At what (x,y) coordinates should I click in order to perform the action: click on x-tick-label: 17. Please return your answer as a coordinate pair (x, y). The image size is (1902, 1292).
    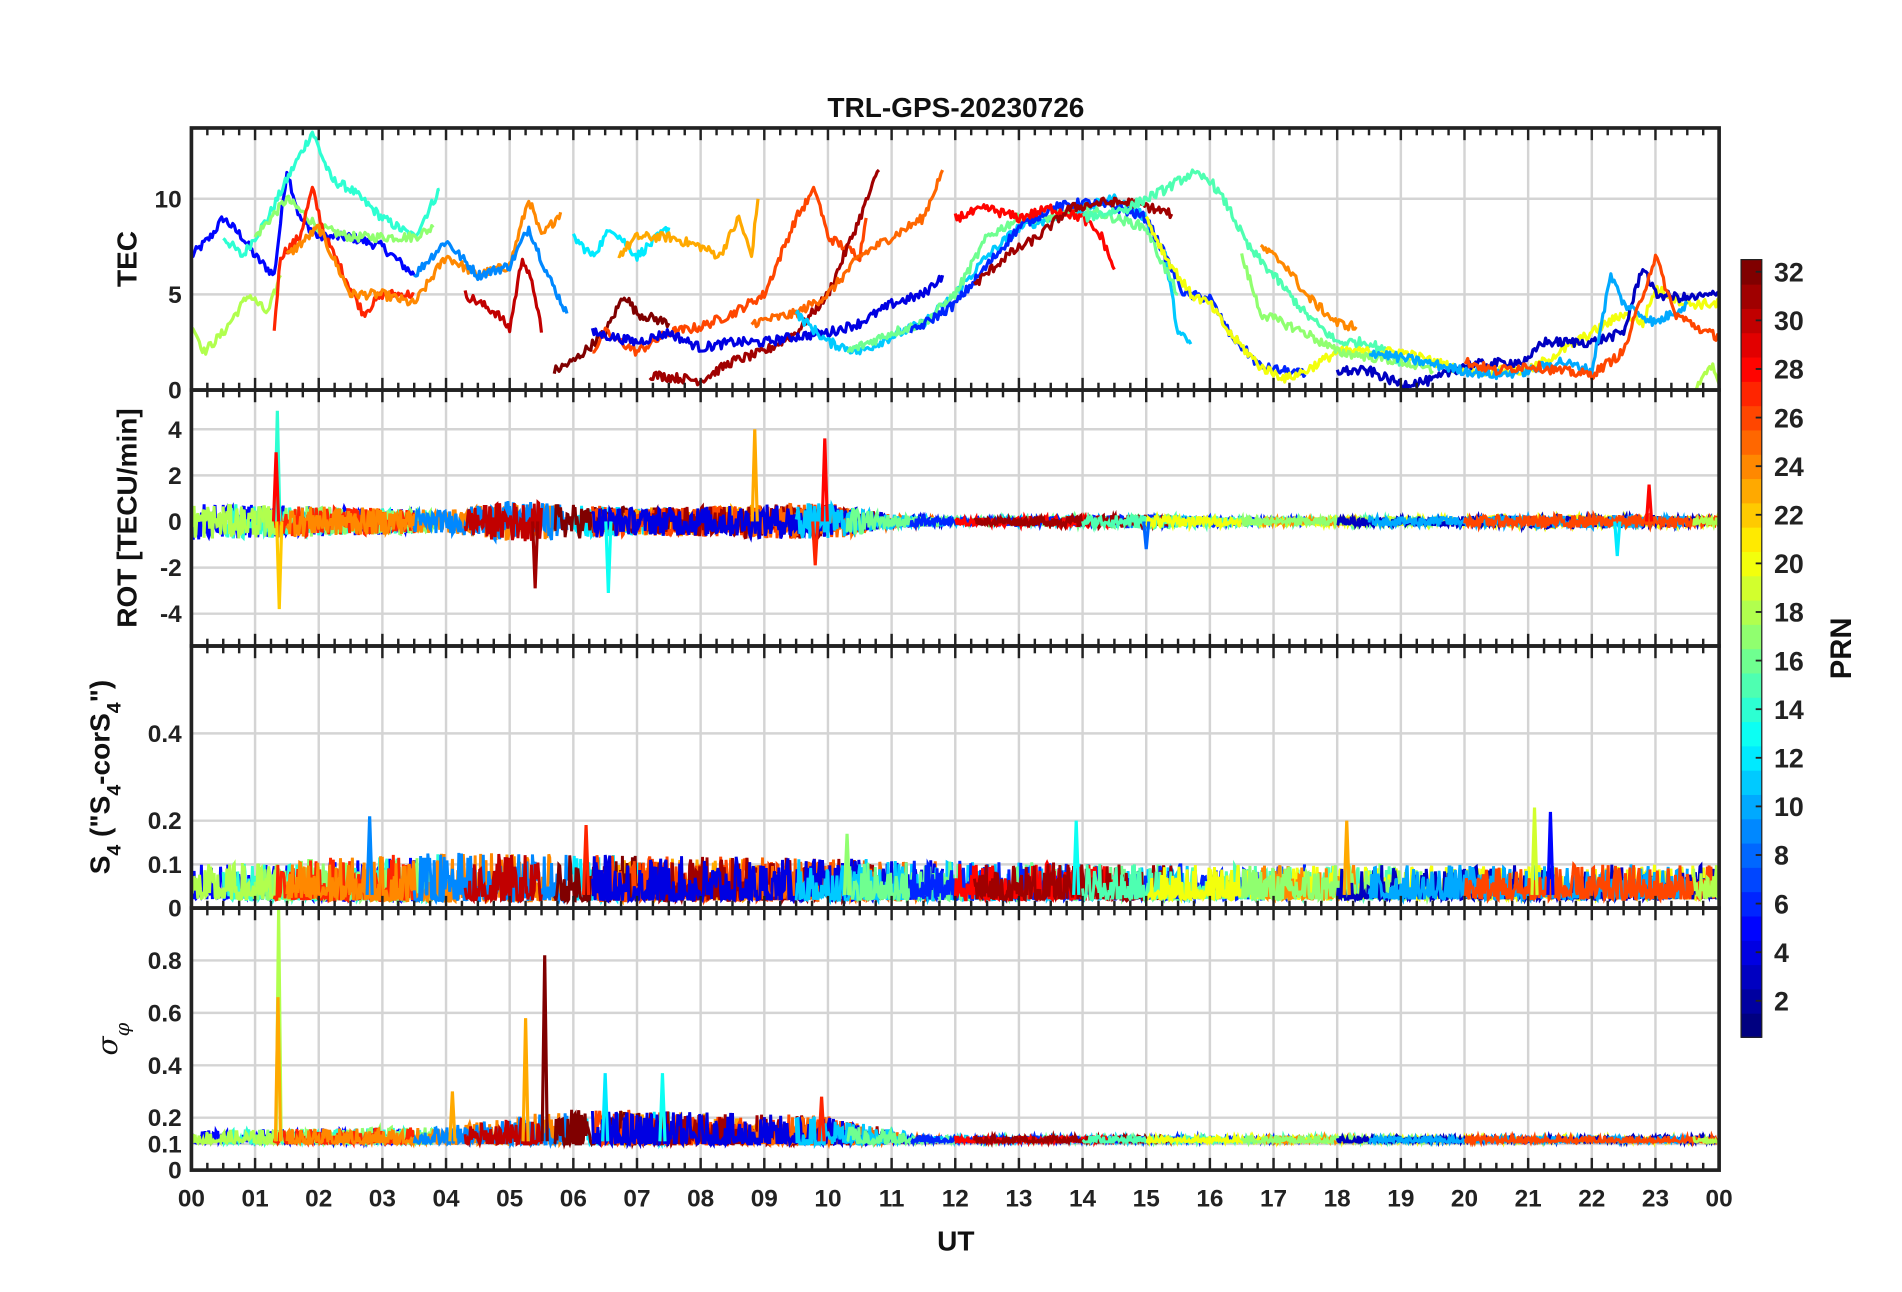
    Looking at the image, I should click on (1273, 1199).